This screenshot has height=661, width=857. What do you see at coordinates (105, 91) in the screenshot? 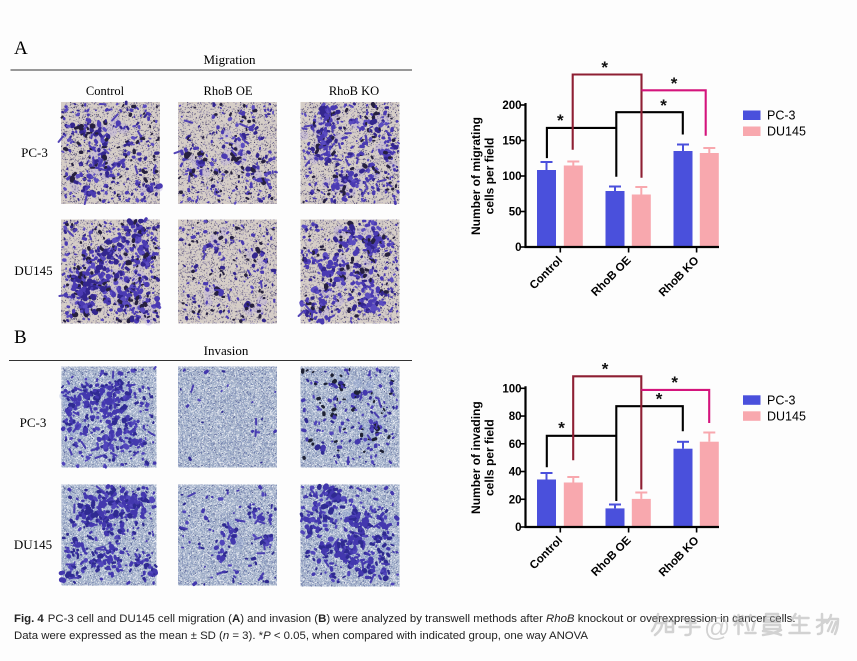
I see `svg-text: Control` at bounding box center [105, 91].